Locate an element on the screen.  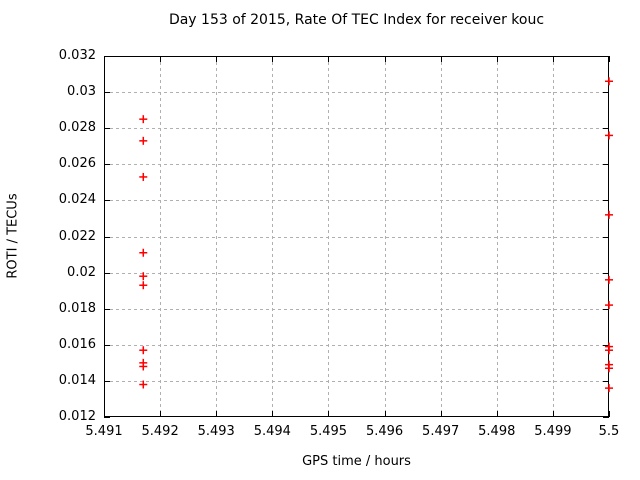
x-axis-label: GPS time / hours is located at coordinates (356, 461).